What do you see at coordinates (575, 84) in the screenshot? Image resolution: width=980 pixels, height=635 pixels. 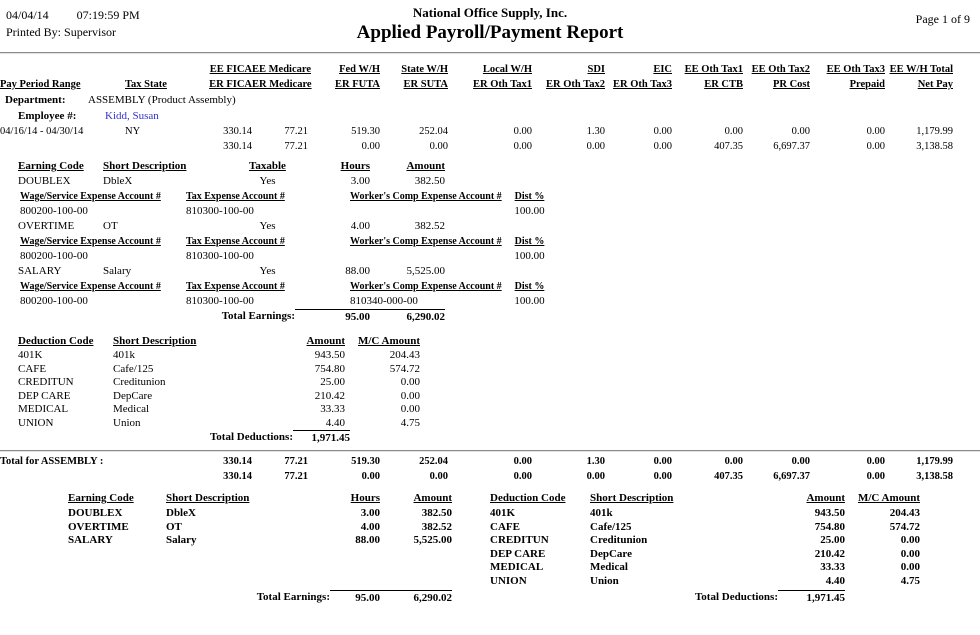 I see `col-header-er-oth-tax2: ER Oth Tax2` at bounding box center [575, 84].